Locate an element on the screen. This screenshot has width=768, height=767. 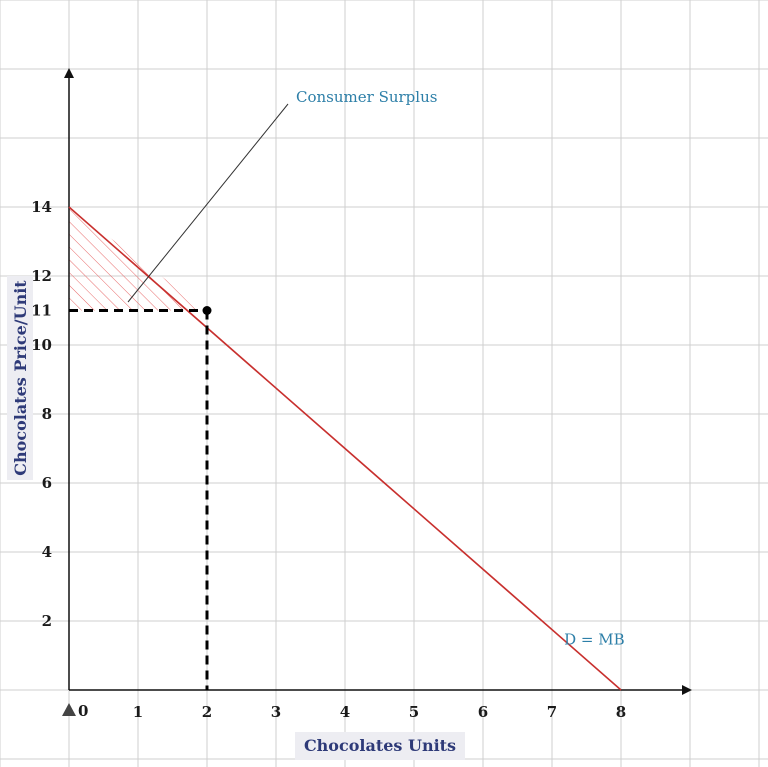
consumer-surplus-leader-line is located at coordinates (208, 203).